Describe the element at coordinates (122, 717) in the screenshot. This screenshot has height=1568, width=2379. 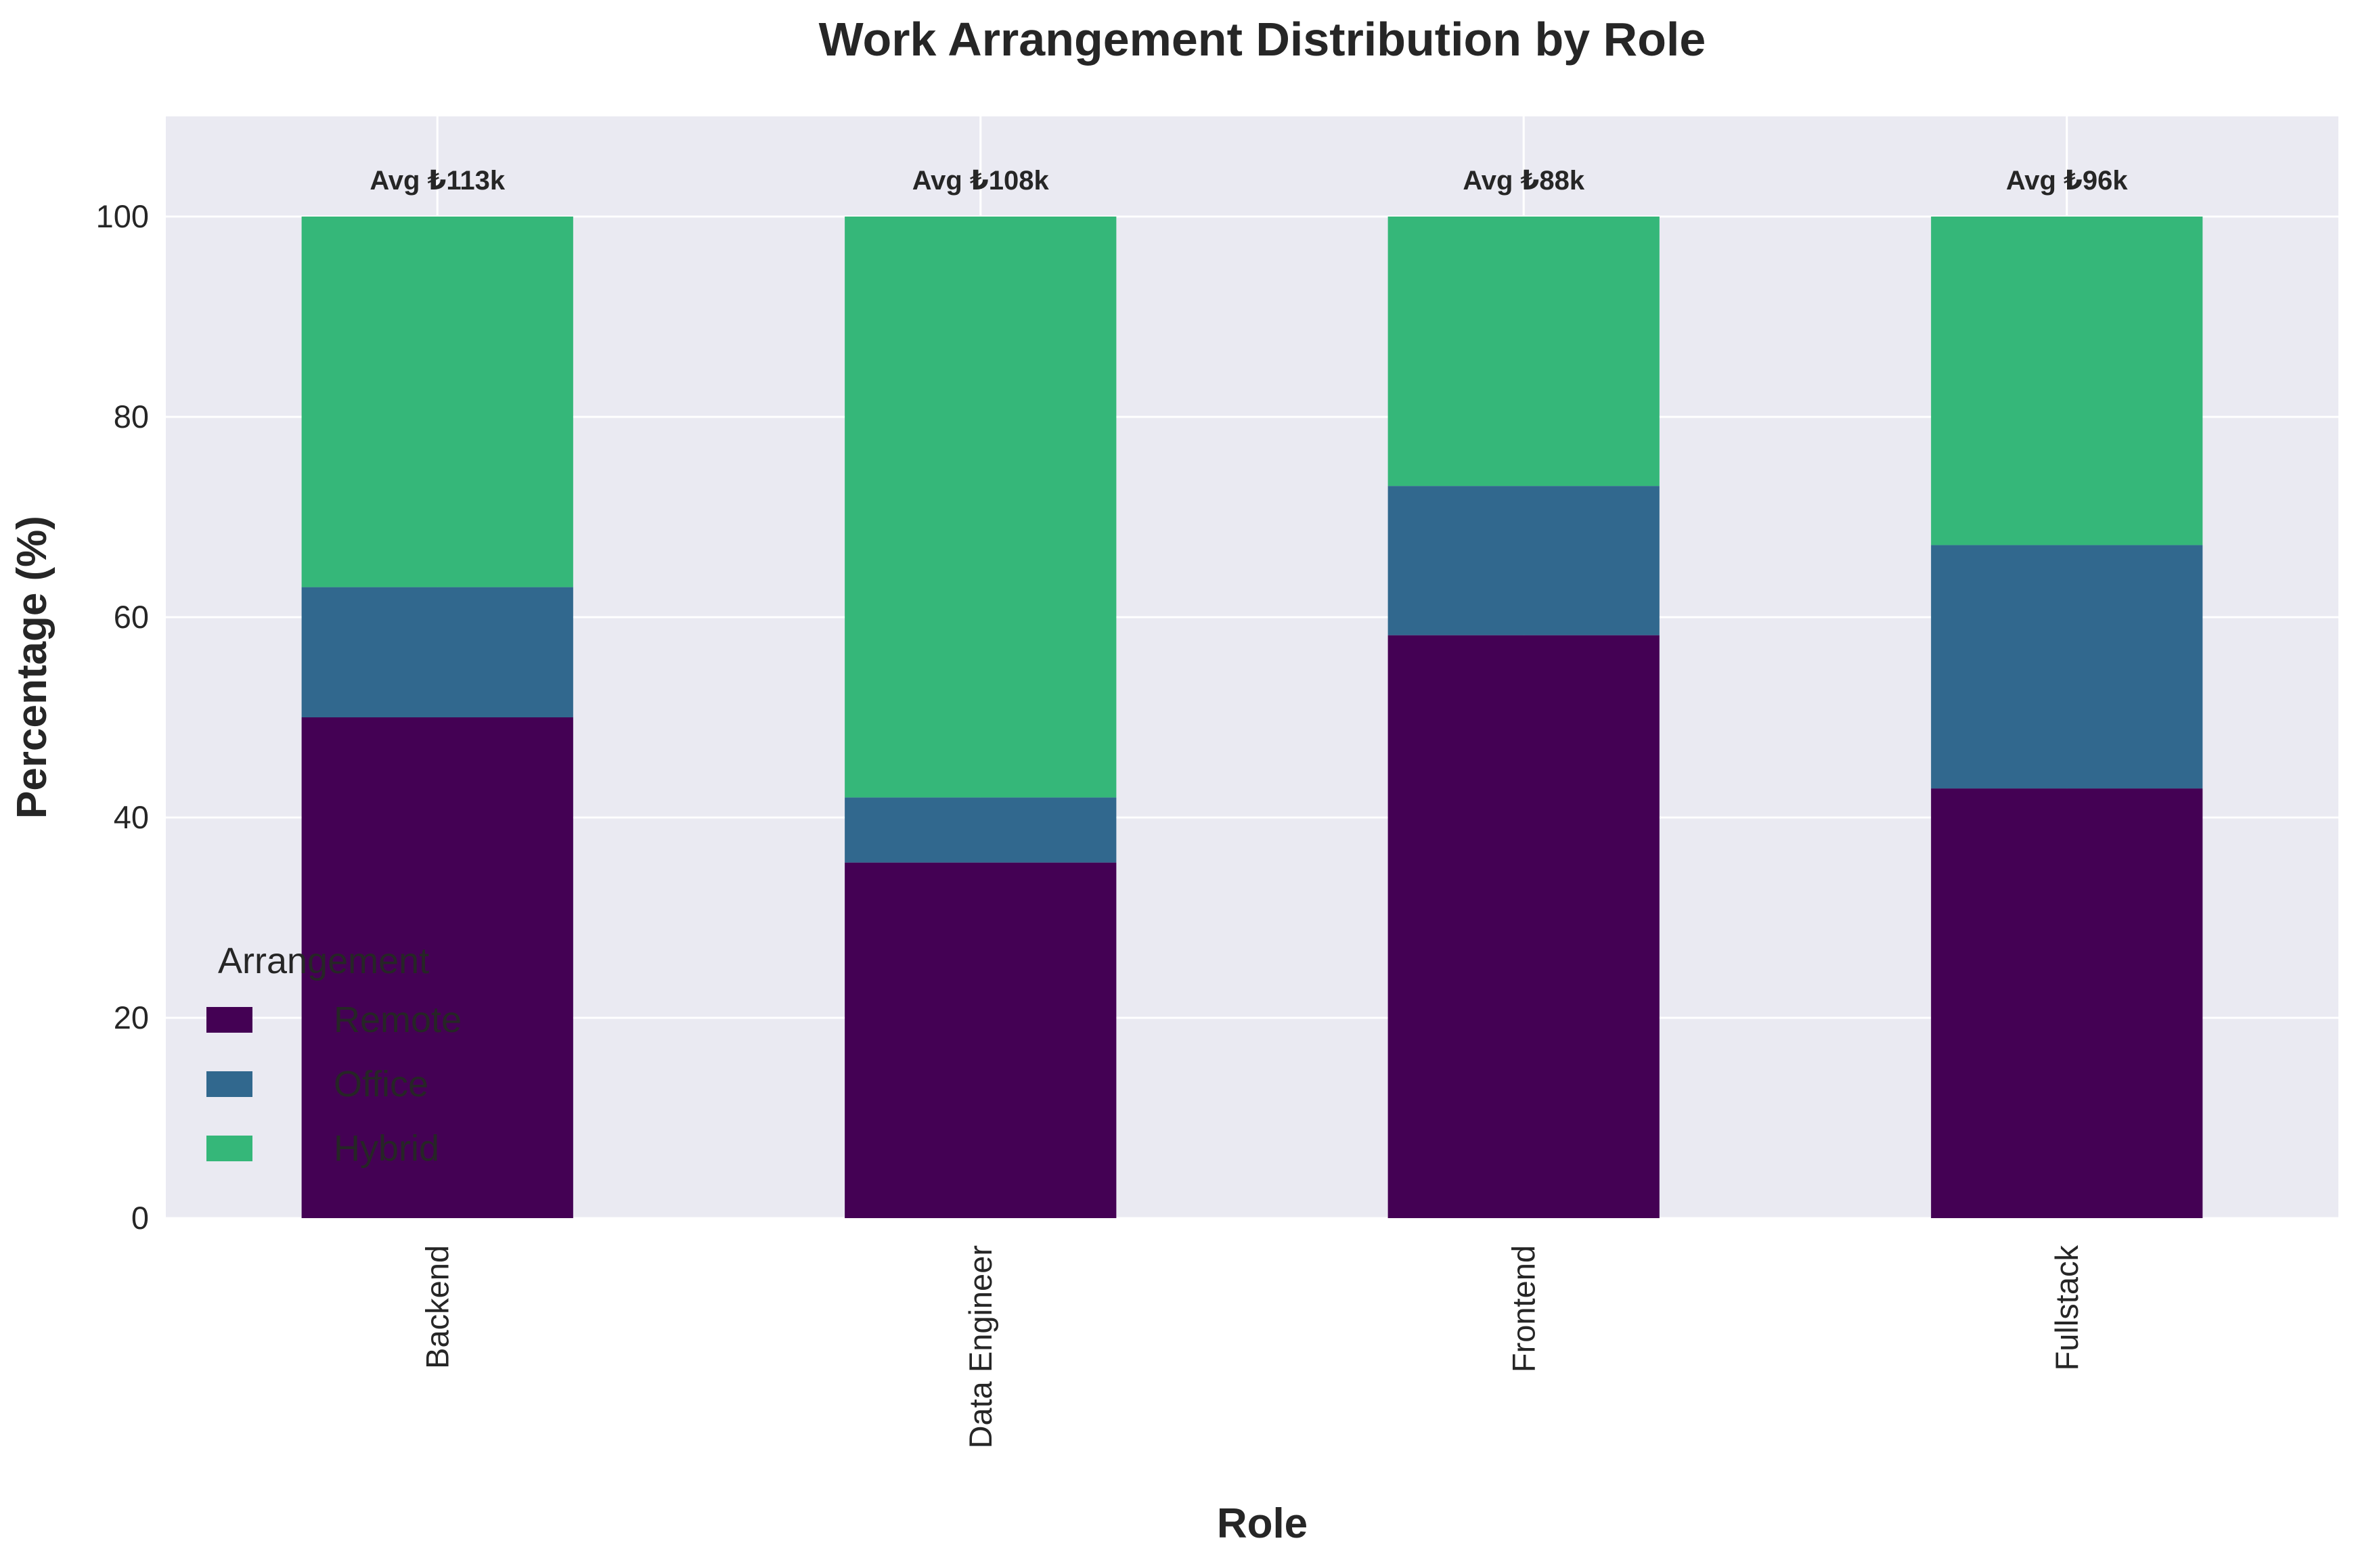
I see `y-tick-labels: 0 20 40 60 80 100` at that location.